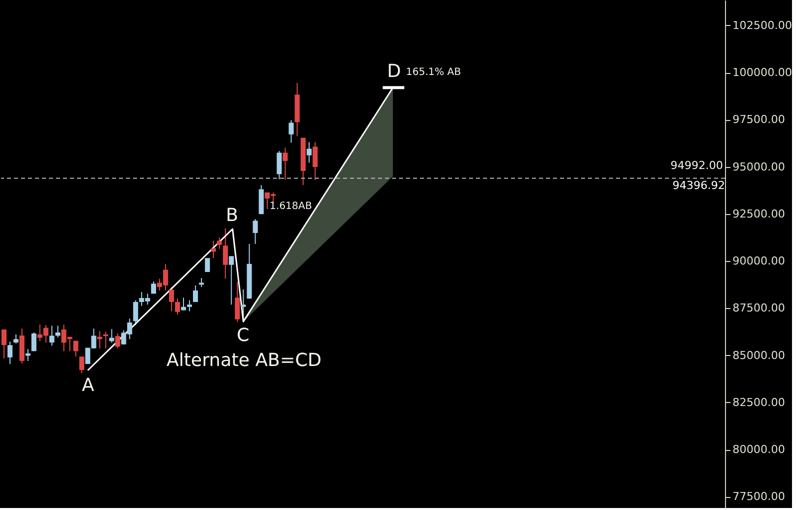  What do you see at coordinates (762, 73) in the screenshot?
I see `y-tick-label: 100000.00` at bounding box center [762, 73].